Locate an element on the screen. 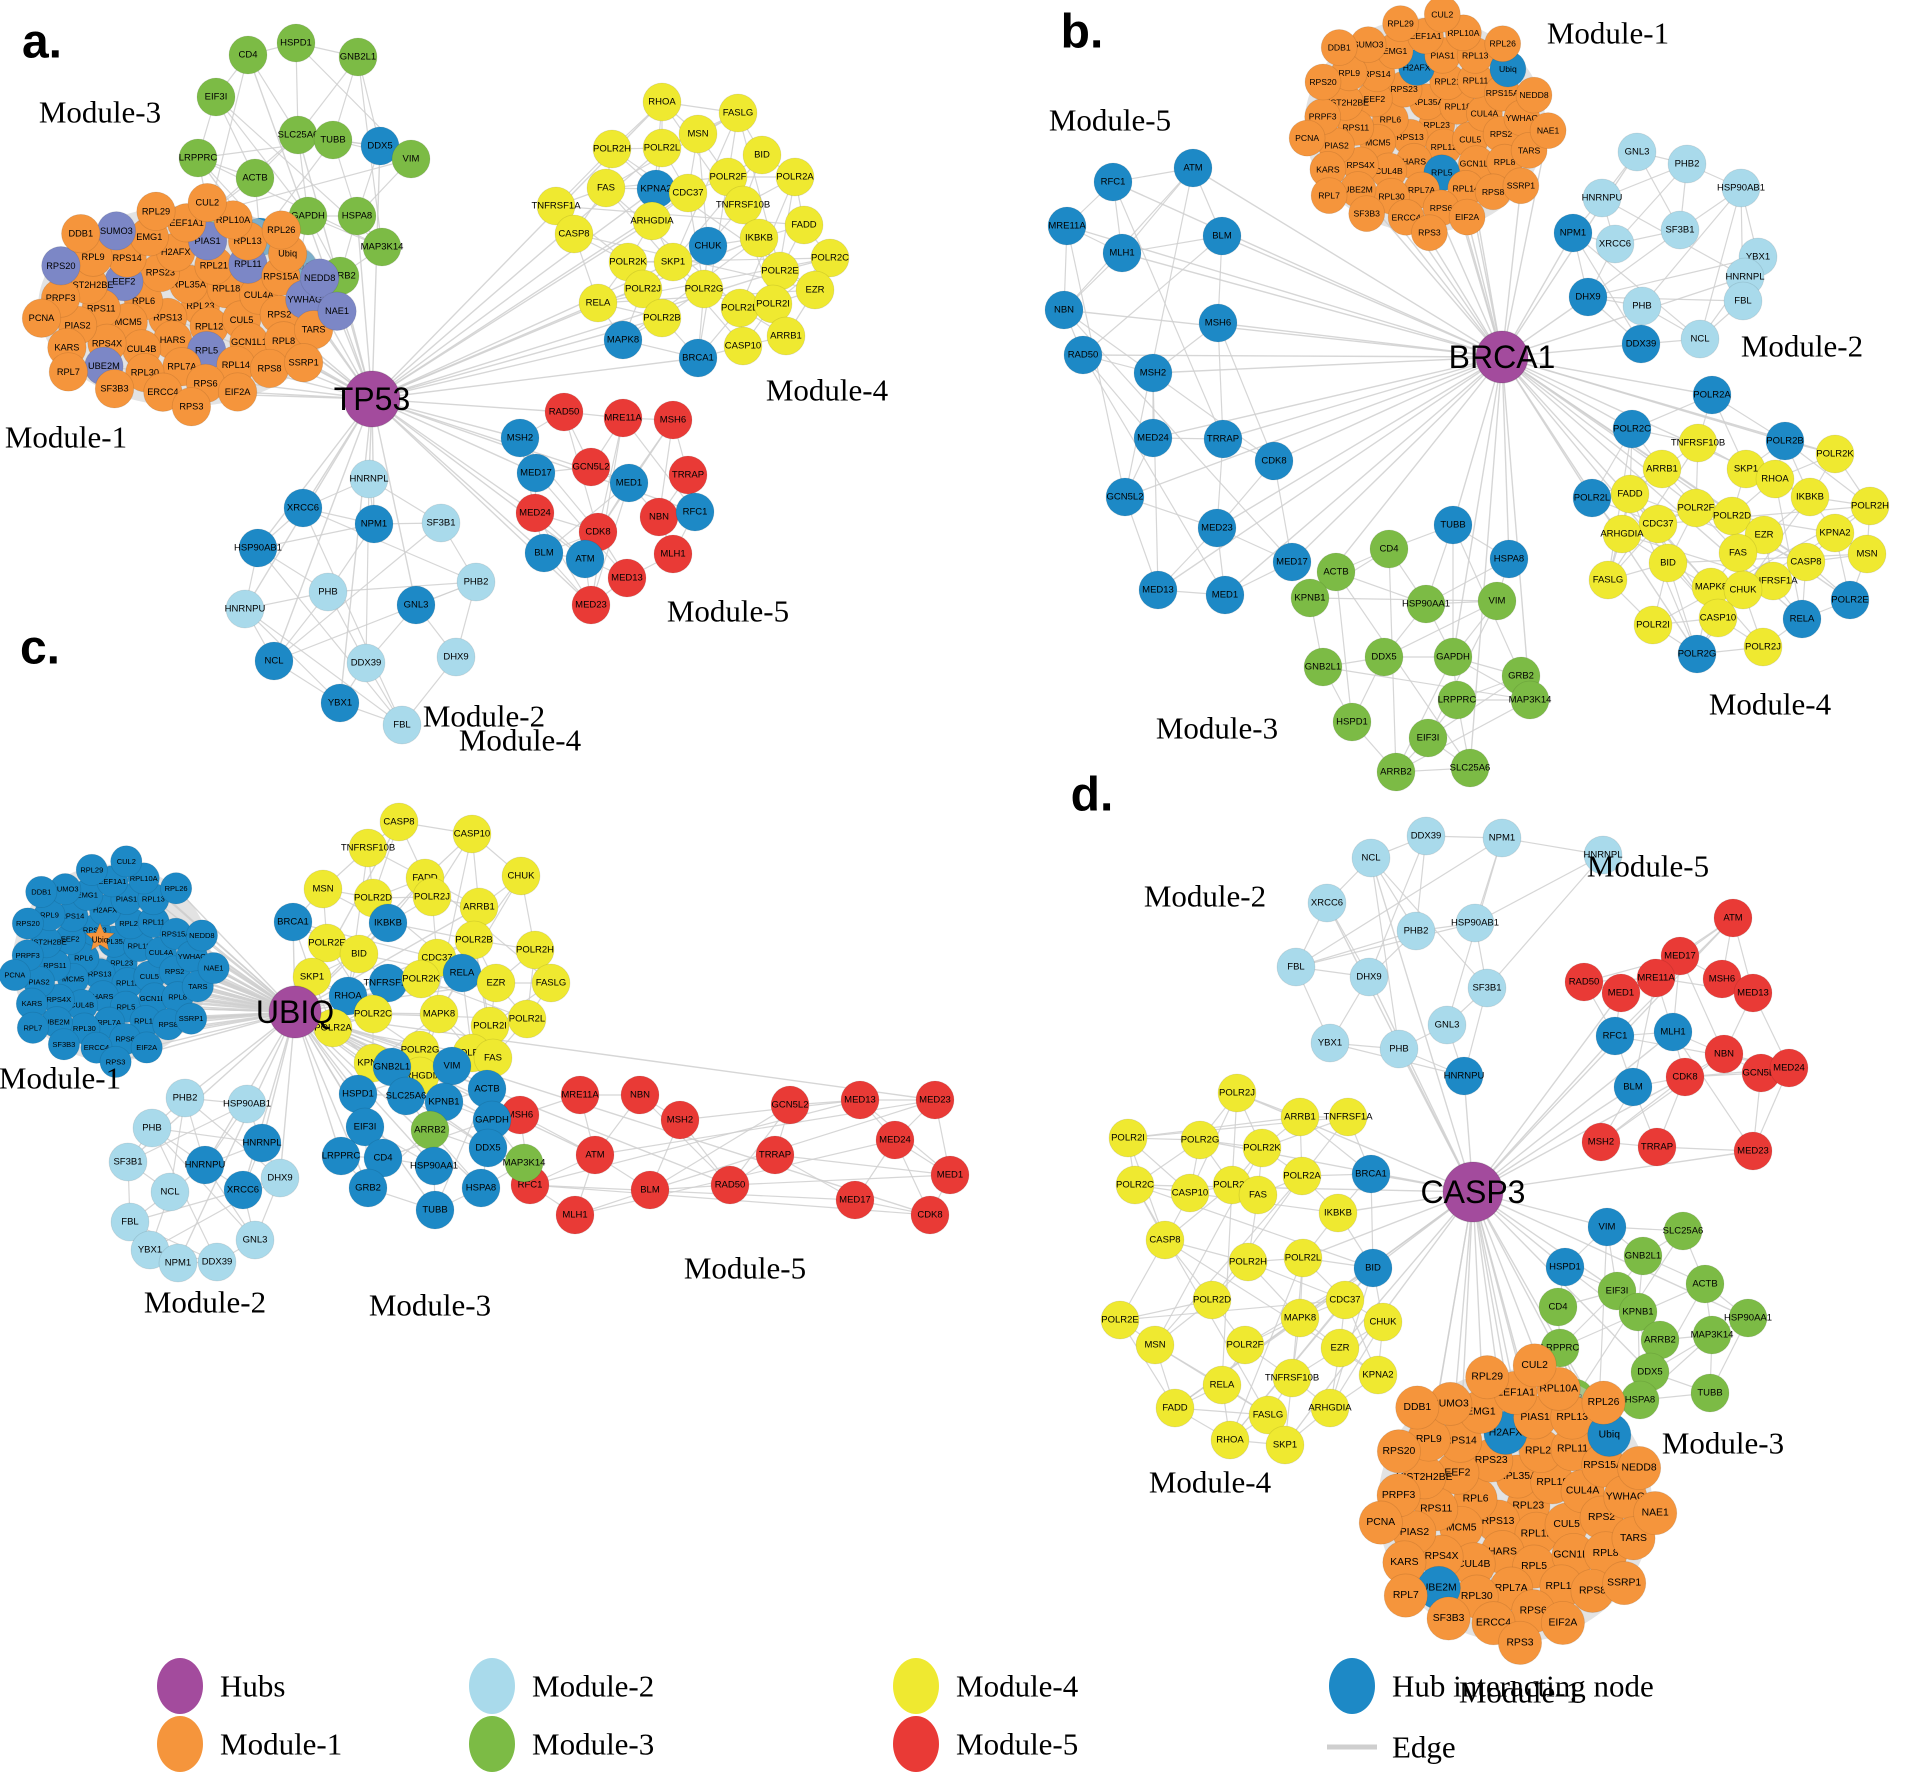 This screenshot has width=1923, height=1775. gene-node-label: KPNA2 is located at coordinates (372, 1063).